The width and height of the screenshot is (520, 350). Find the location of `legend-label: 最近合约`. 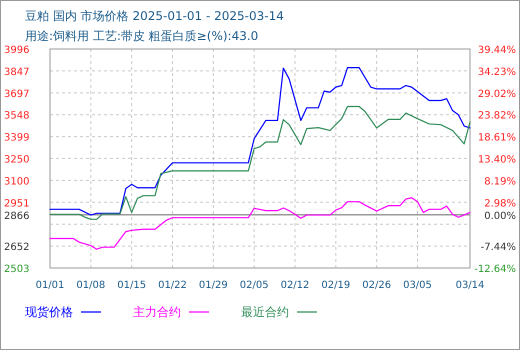

legend-label: 最近合约 is located at coordinates (265, 312).